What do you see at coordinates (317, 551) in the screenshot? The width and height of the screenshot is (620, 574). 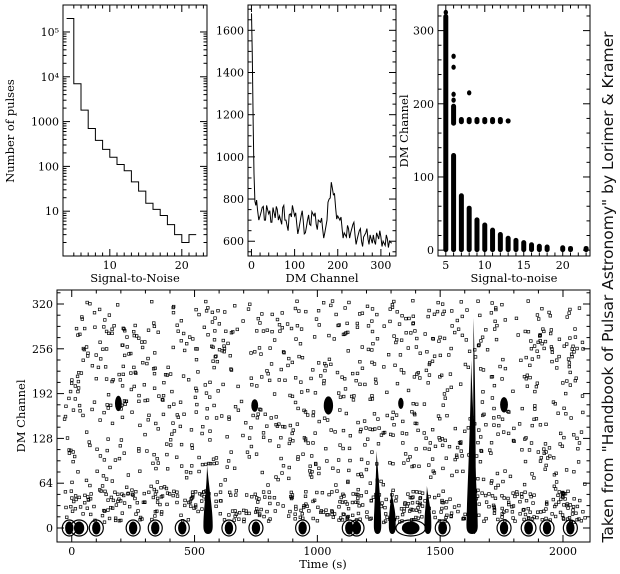 I see `p4-xtick-label: 1000` at bounding box center [317, 551].